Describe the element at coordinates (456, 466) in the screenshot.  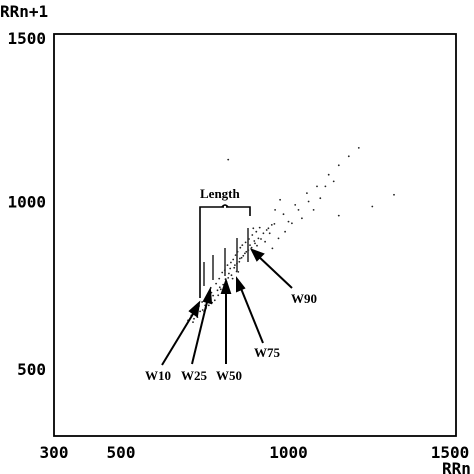
I see `x-axis-label: RRn` at that location.